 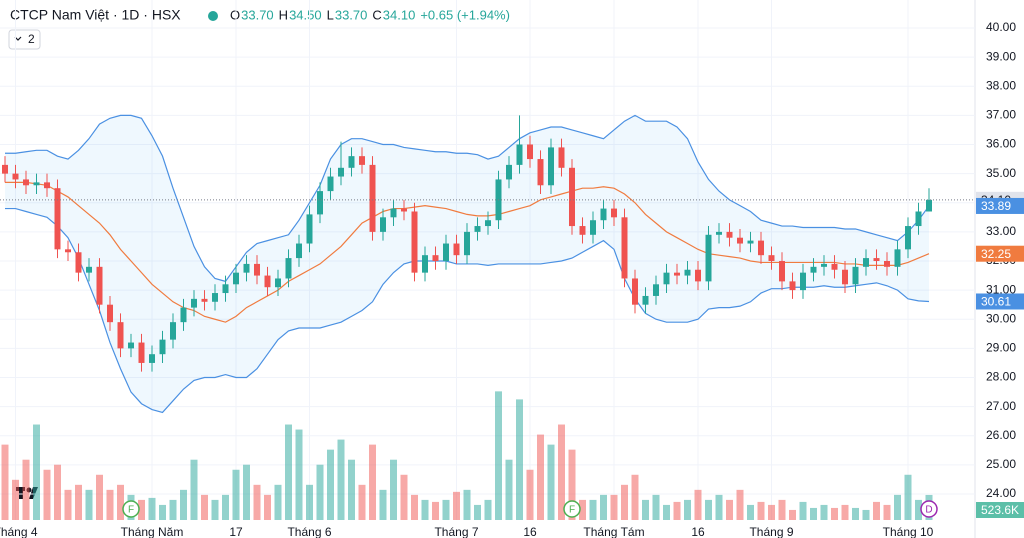 What do you see at coordinates (1001, 348) in the screenshot?
I see `y-tick-label: 29.00` at bounding box center [1001, 348].